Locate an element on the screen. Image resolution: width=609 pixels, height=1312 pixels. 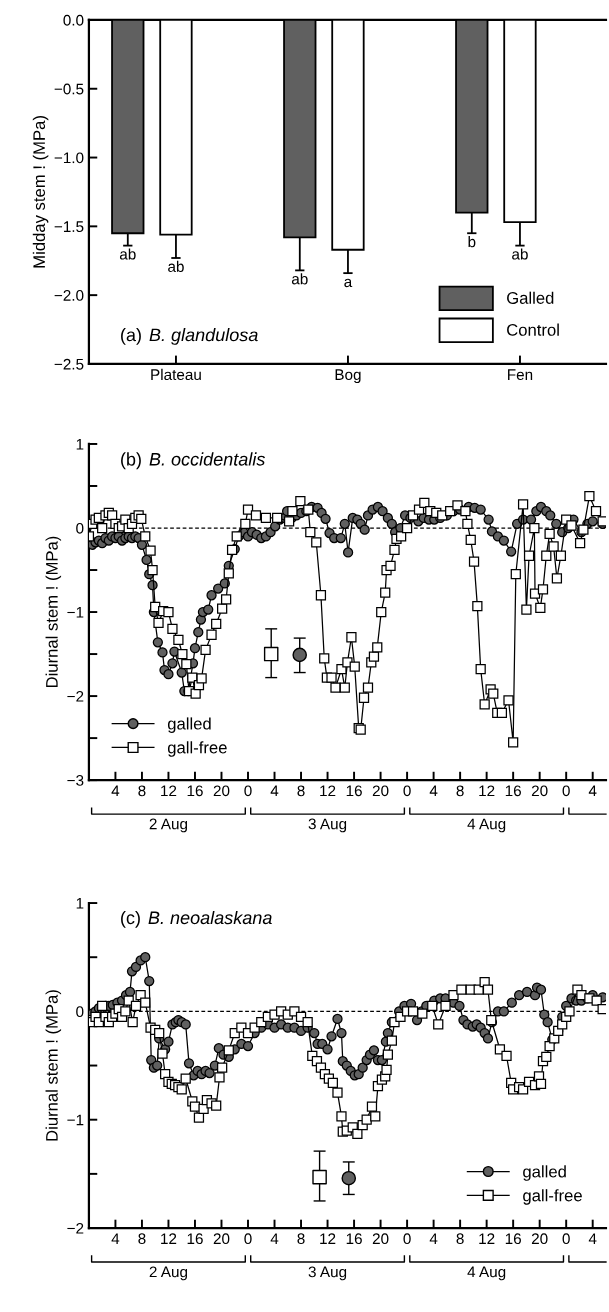
chart-subtitle: B. neoalaskana is located at coordinates (210, 917).